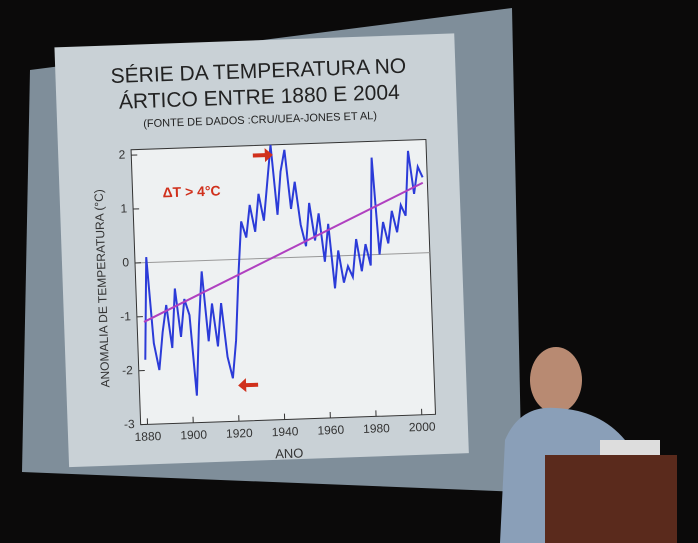 The height and width of the screenshot is (543, 698). I want to click on x-tick-label: 1920, so click(239, 433).